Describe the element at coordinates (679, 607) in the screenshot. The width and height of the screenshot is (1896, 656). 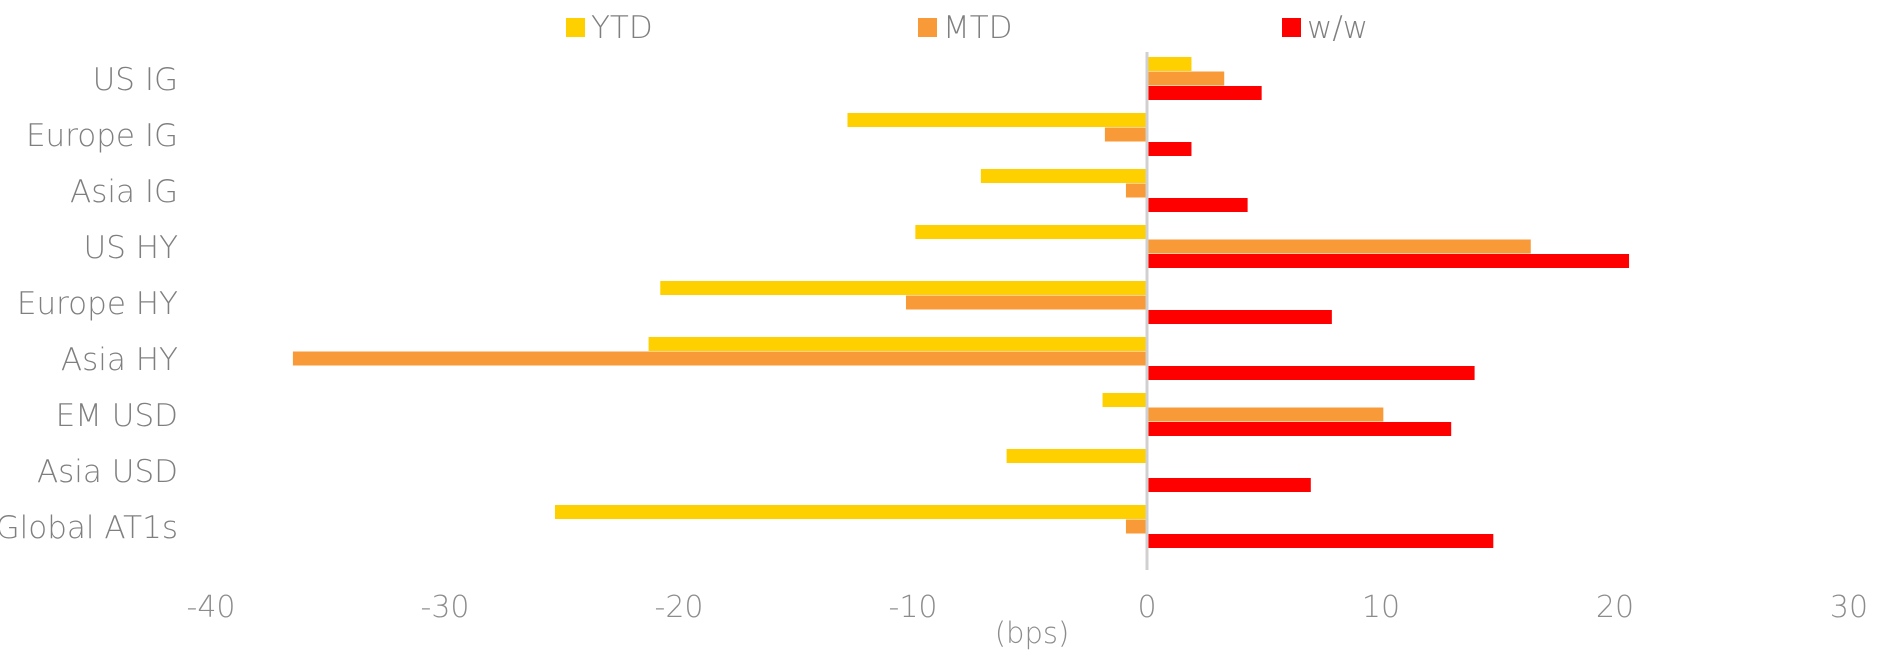
I see `x-tick-label: -20` at that location.